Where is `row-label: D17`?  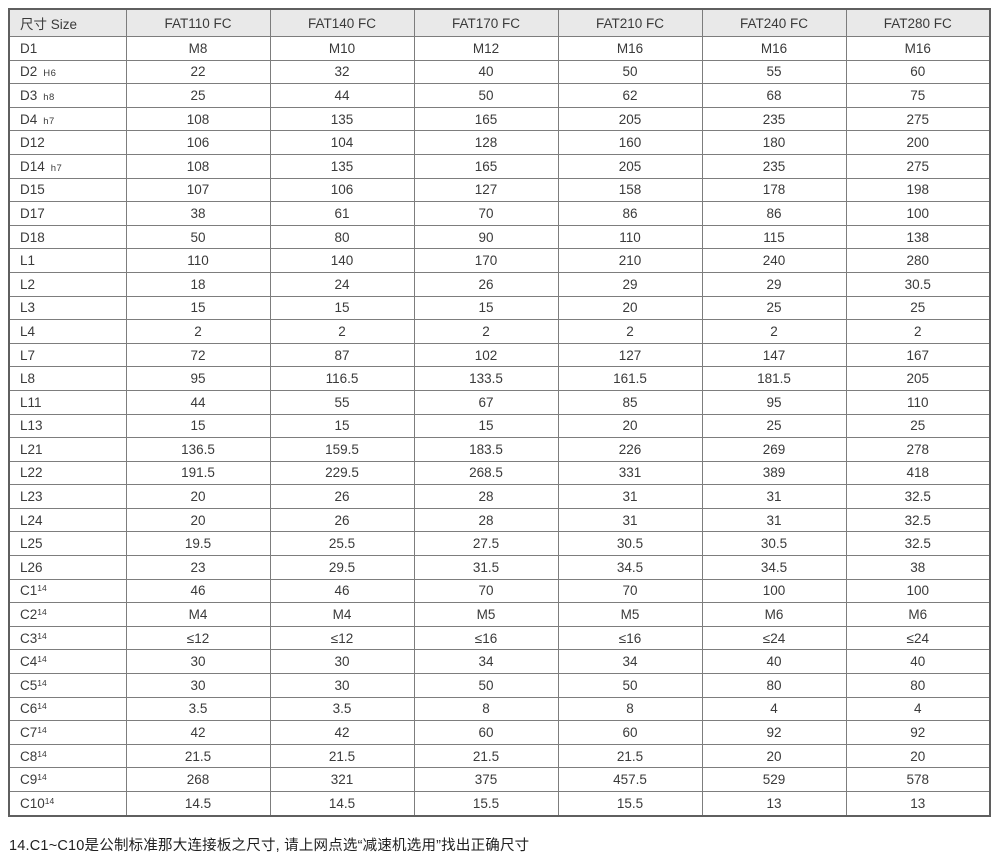 row-label: D17 is located at coordinates (67, 213).